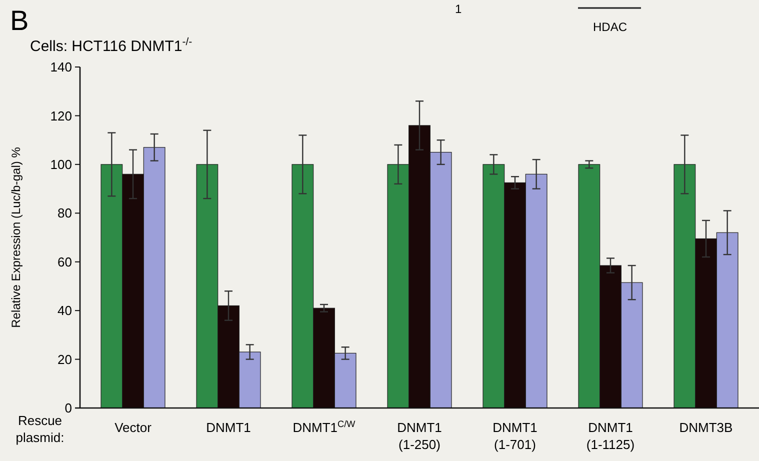 The image size is (759, 461). What do you see at coordinates (111, 45) in the screenshot?
I see `chart-title: Cells: HCT116 DNMT1$^{-/-}$` at bounding box center [111, 45].